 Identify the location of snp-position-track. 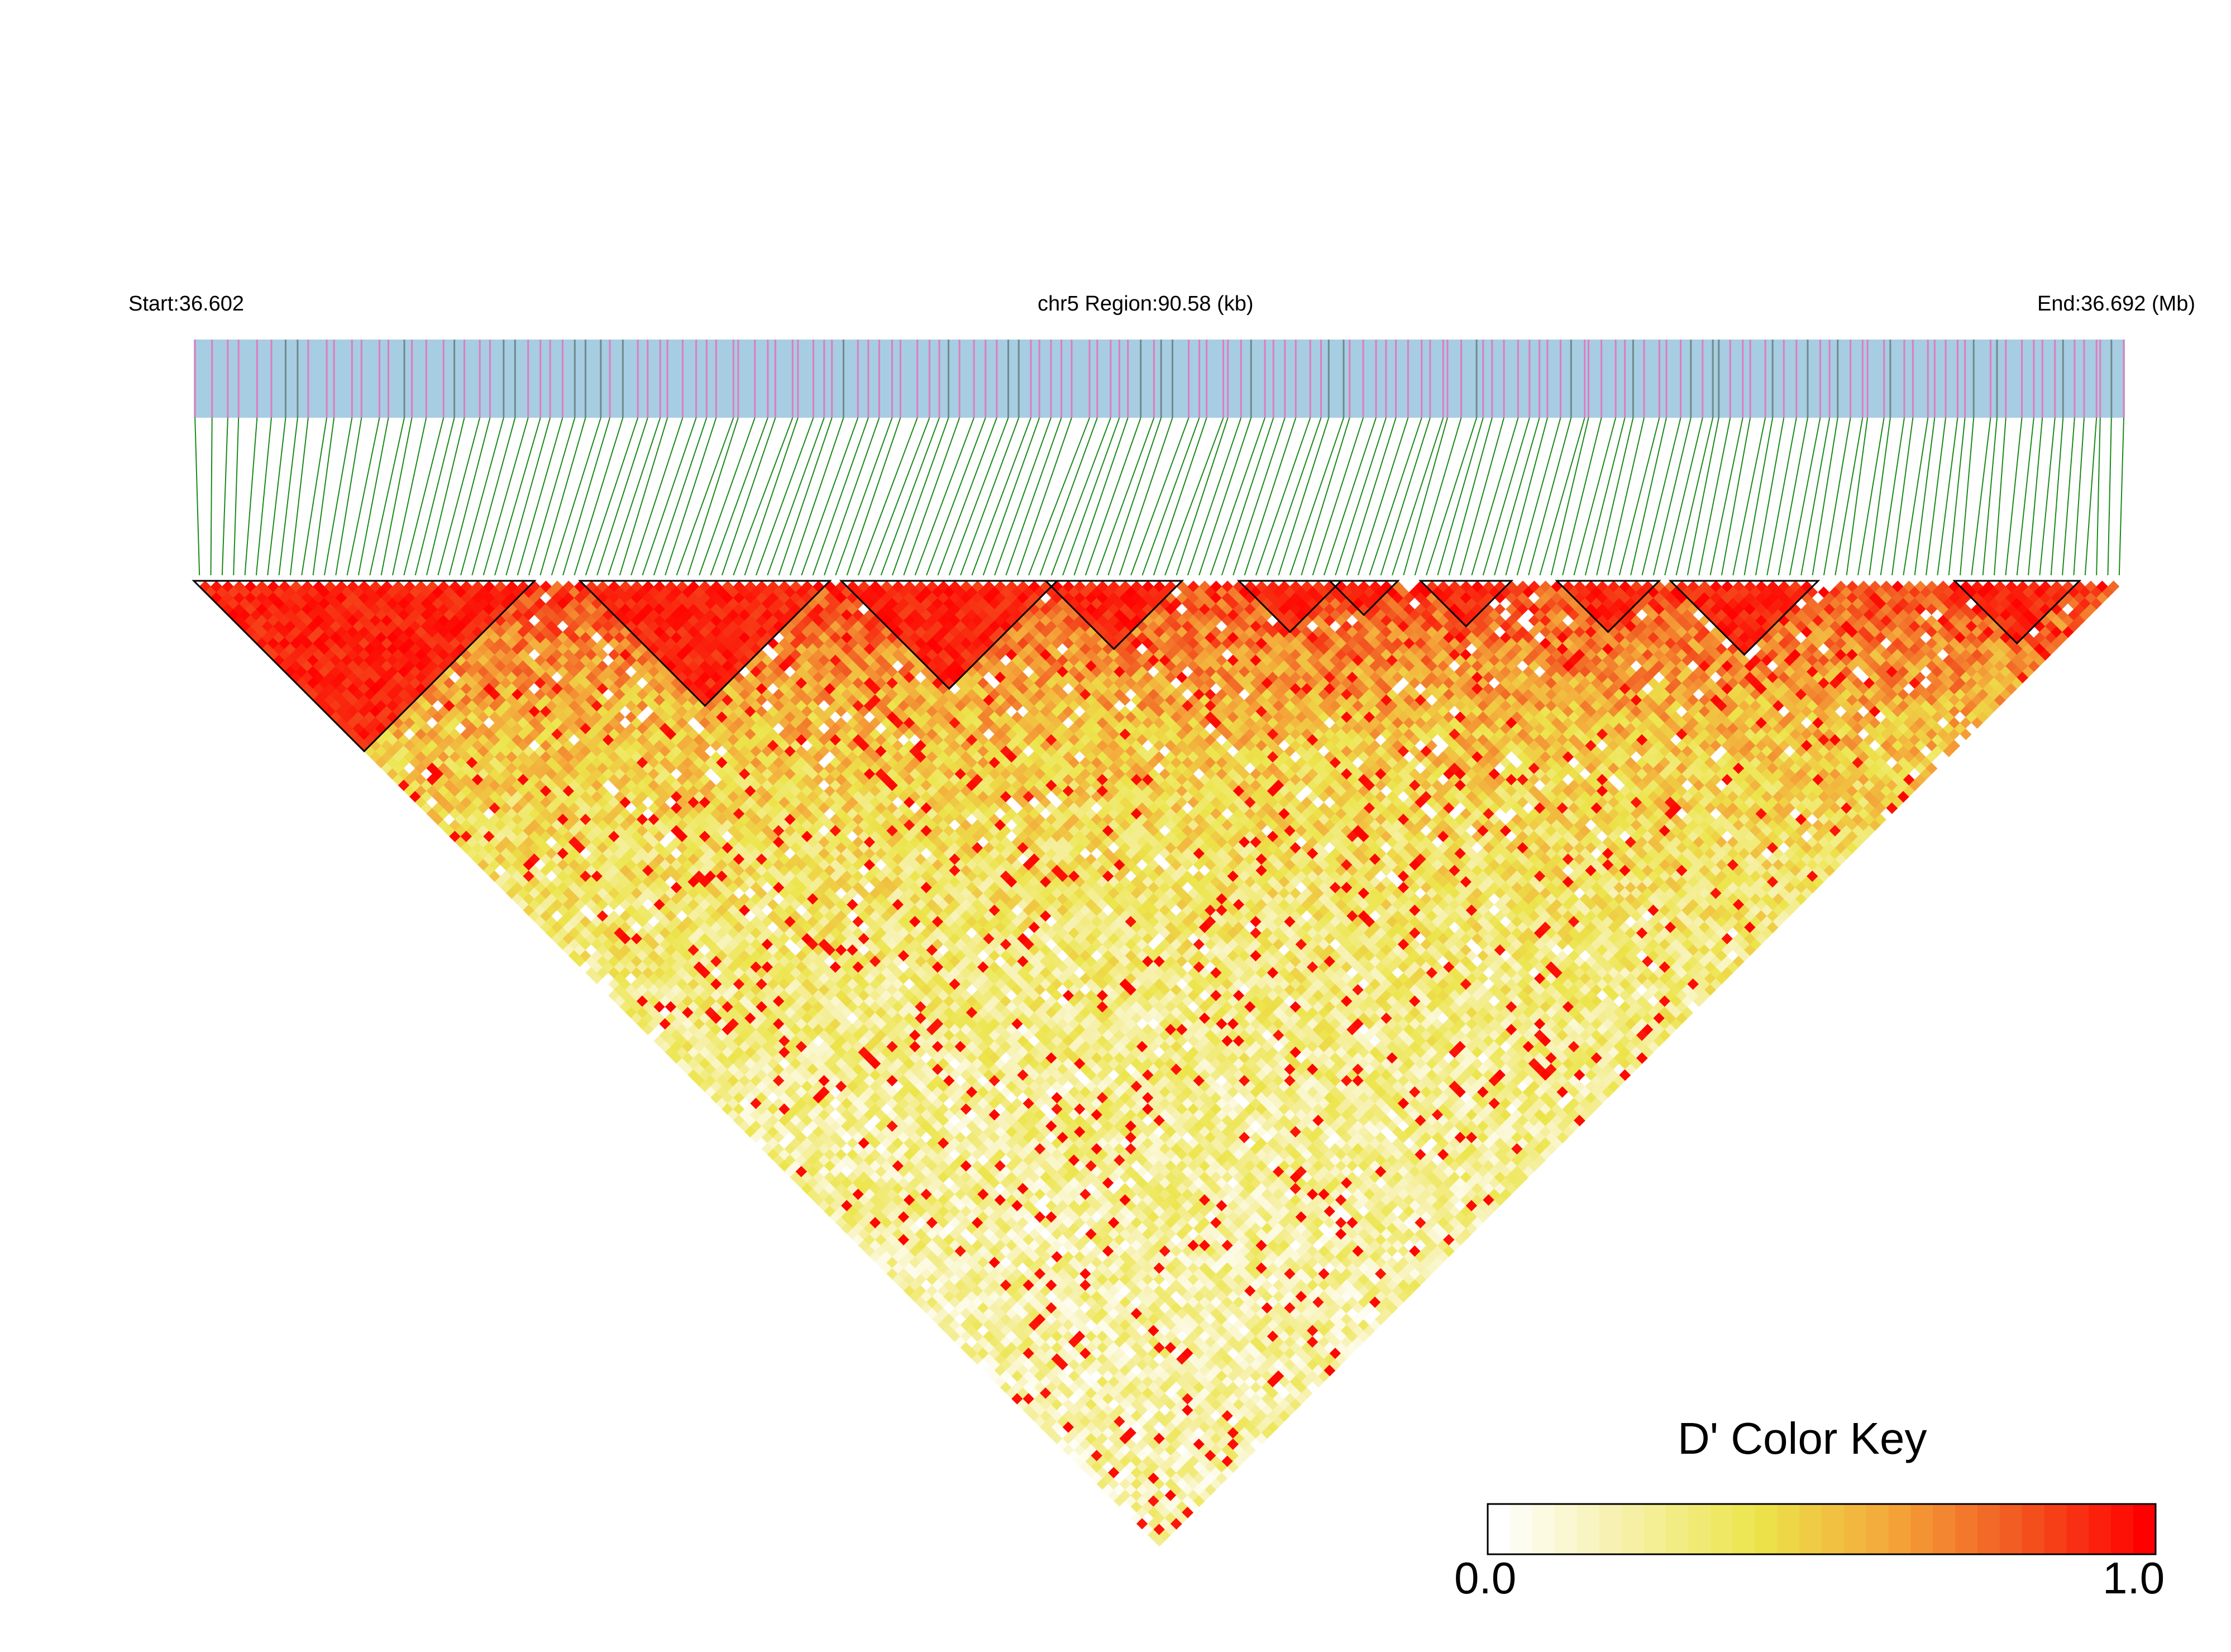
(1159, 379).